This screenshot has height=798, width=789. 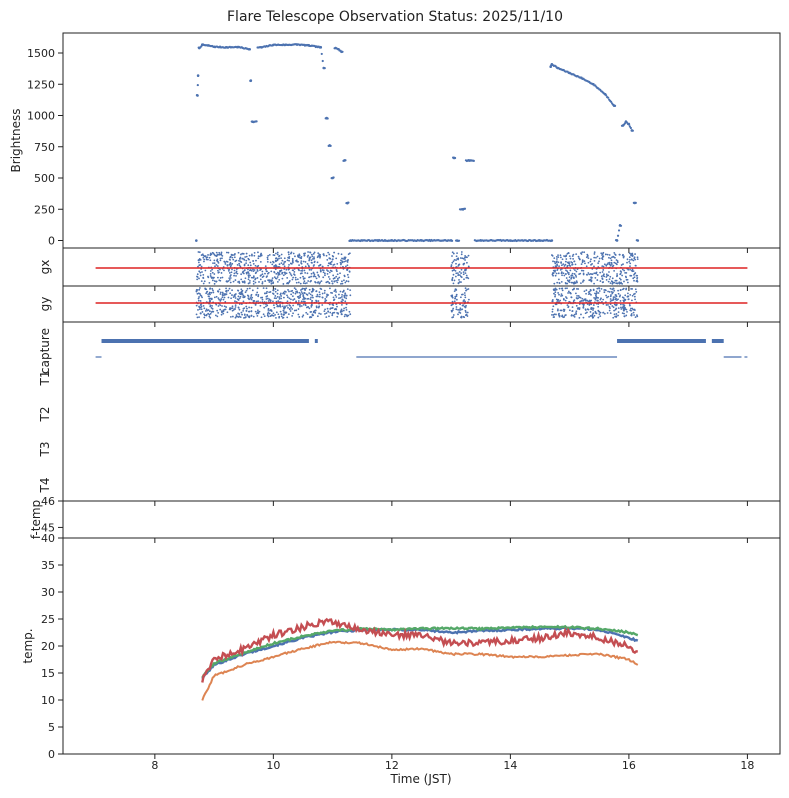 What do you see at coordinates (41, 84) in the screenshot?
I see `brightness-y-tick-label: 1250` at bounding box center [41, 84].